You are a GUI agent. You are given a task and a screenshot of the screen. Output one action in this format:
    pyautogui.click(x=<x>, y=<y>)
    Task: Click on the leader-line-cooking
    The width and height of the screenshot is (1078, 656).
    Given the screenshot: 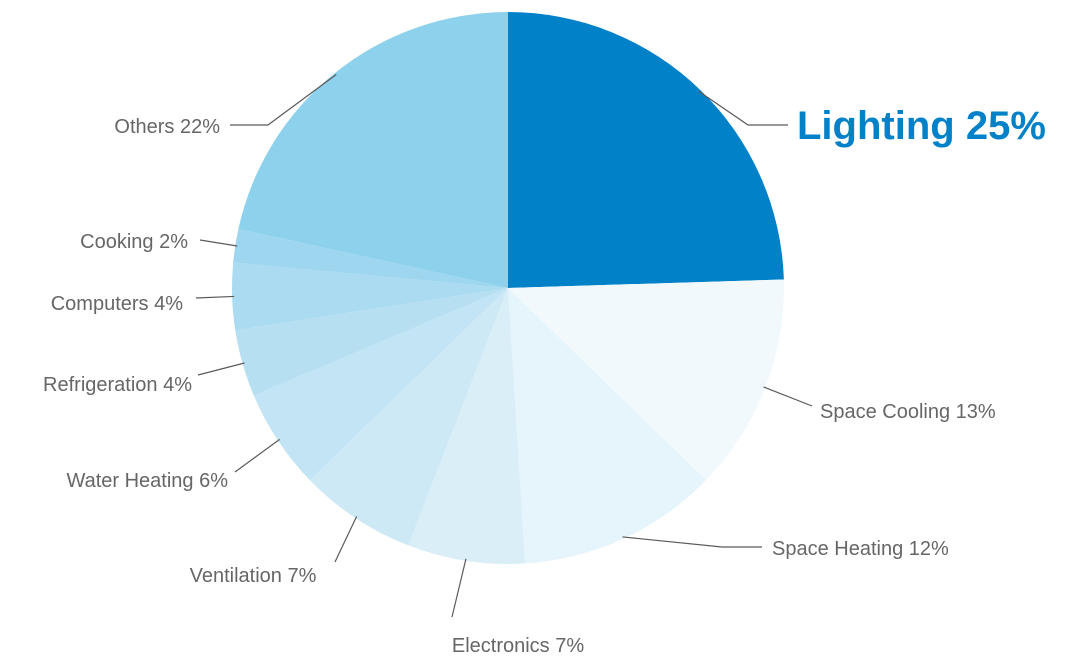 What is the action you would take?
    pyautogui.click(x=218, y=243)
    